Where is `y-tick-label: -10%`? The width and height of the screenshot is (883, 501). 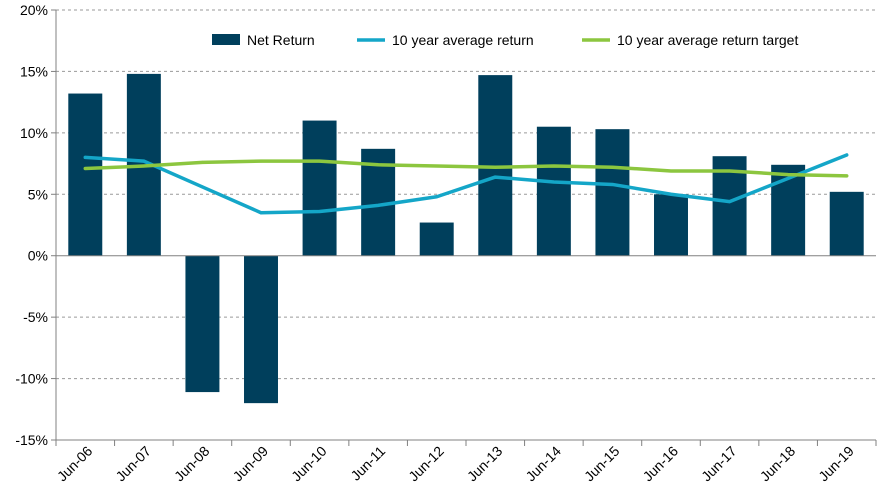 y-tick-label: -10% is located at coordinates (31, 379).